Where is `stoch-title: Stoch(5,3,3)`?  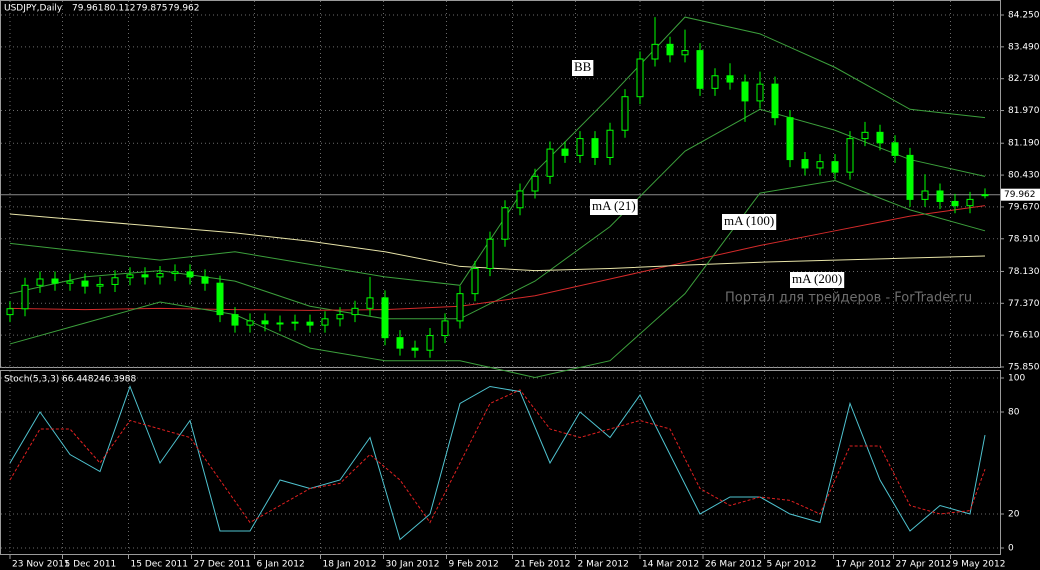
stoch-title: Stoch(5,3,3) is located at coordinates (31, 380).